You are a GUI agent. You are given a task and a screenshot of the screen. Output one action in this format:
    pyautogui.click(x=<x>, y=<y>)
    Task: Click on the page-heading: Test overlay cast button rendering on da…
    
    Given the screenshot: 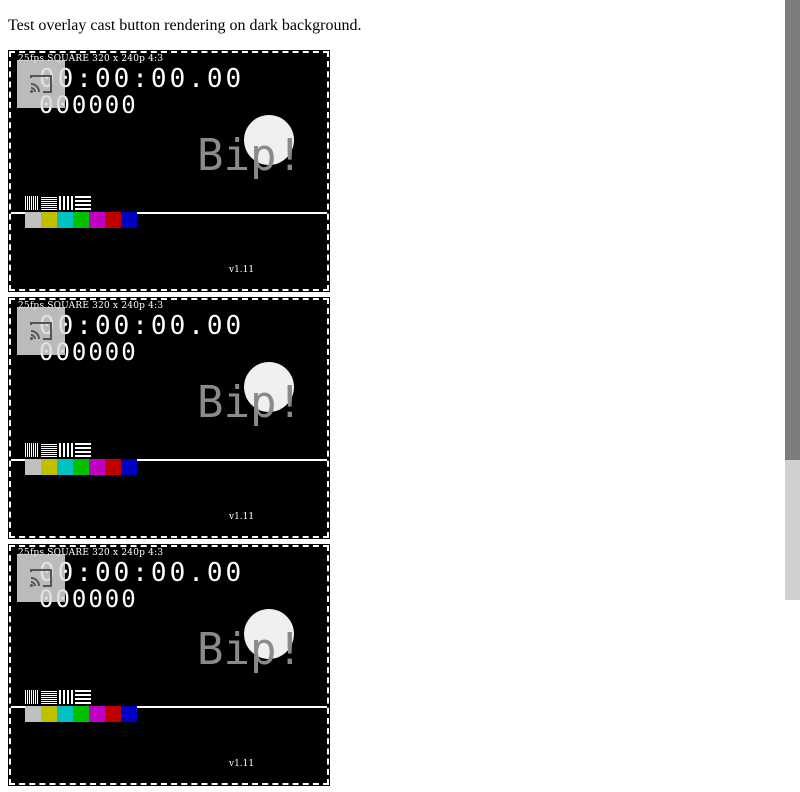 What is the action you would take?
    pyautogui.click(x=185, y=25)
    